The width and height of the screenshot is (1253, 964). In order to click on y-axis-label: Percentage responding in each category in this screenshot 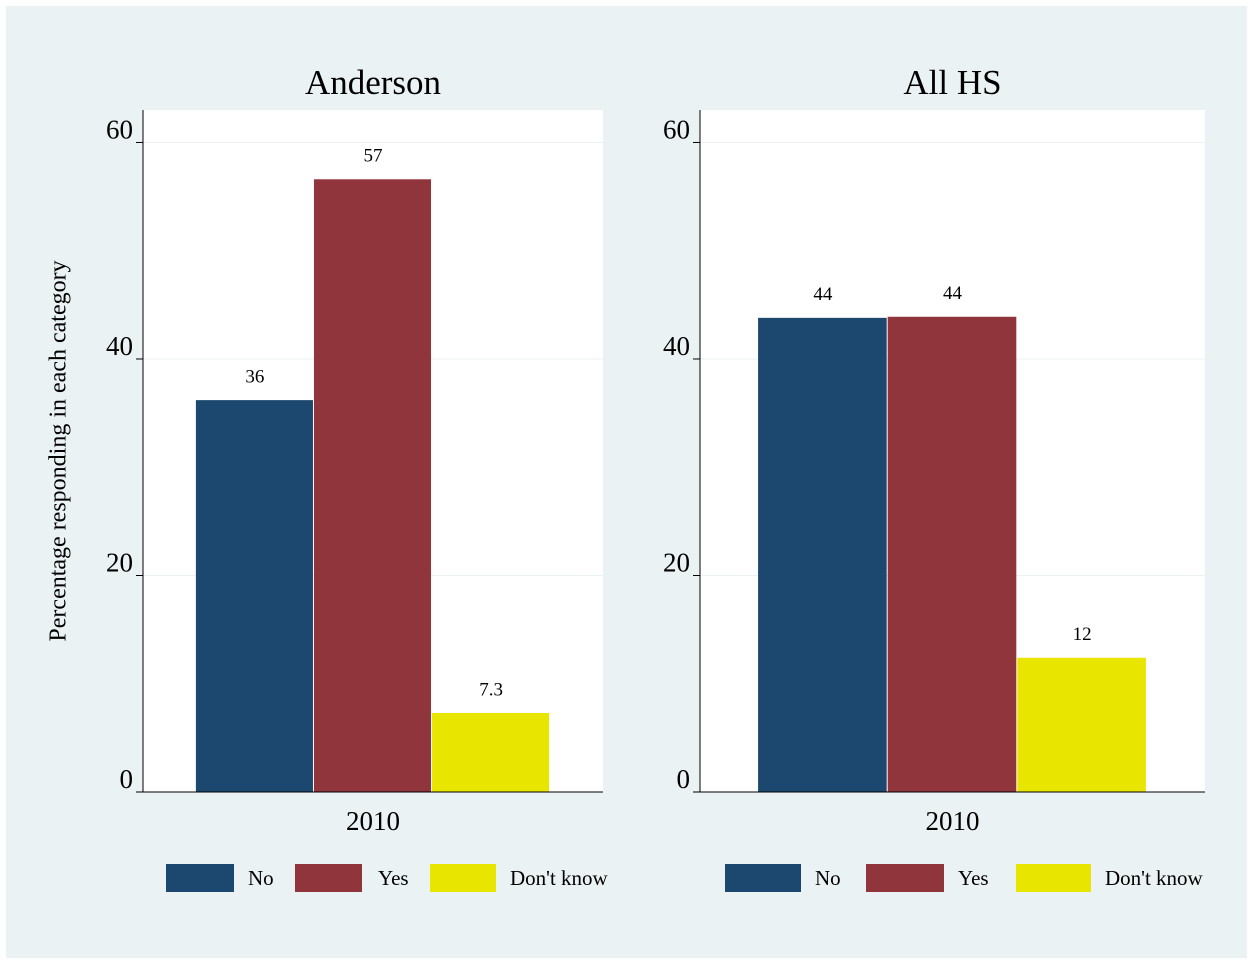, I will do `click(59, 450)`.